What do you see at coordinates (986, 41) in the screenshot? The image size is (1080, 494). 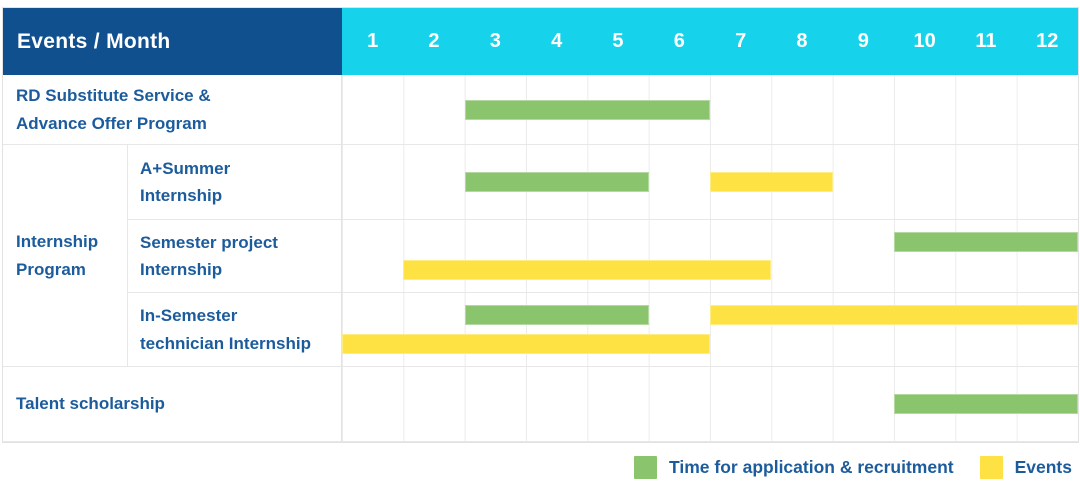 I see `month-label: 11` at bounding box center [986, 41].